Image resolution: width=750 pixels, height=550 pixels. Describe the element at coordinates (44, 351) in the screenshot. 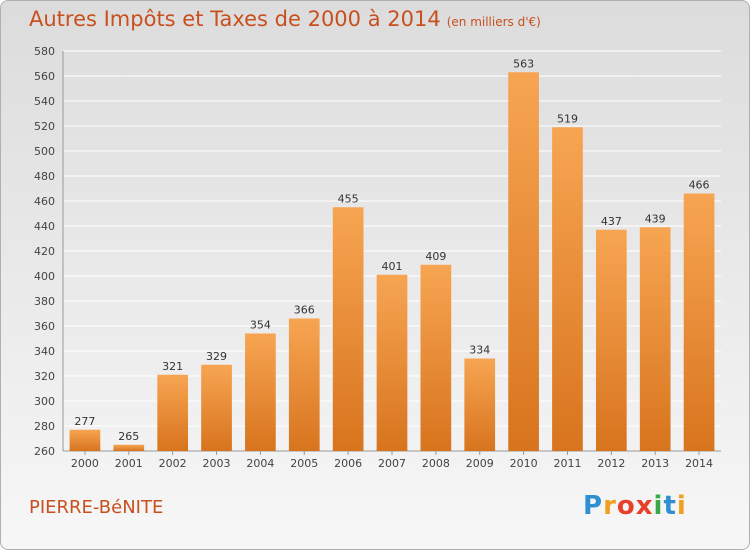

I see `y-tick-label: 340` at that location.